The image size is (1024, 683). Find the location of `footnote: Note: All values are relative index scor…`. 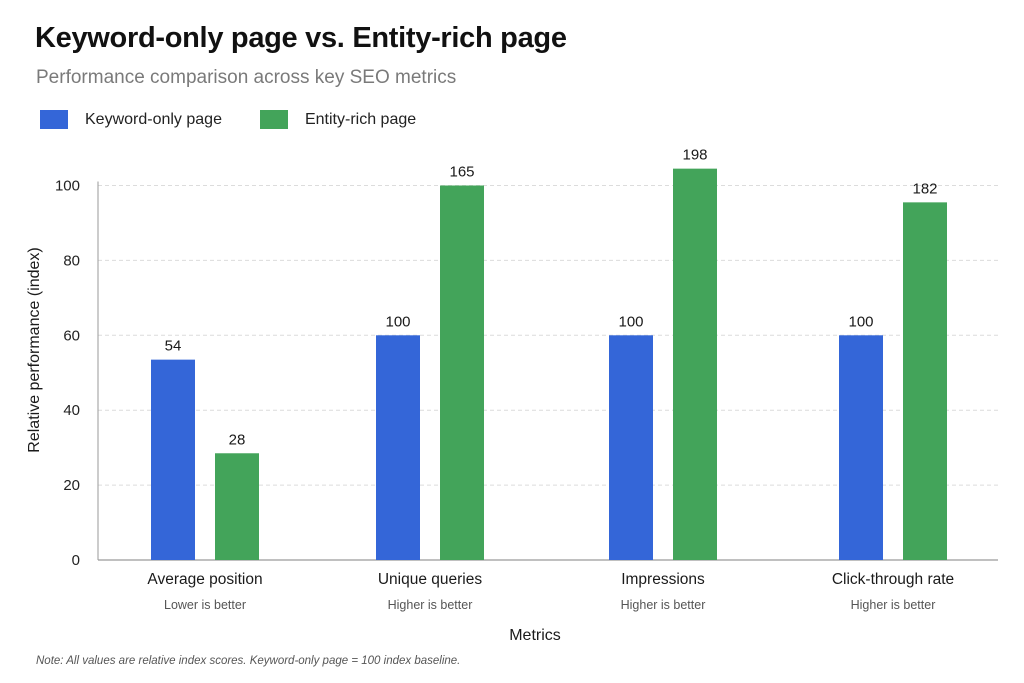

footnote: Note: All values are relative index scor… is located at coordinates (248, 661).